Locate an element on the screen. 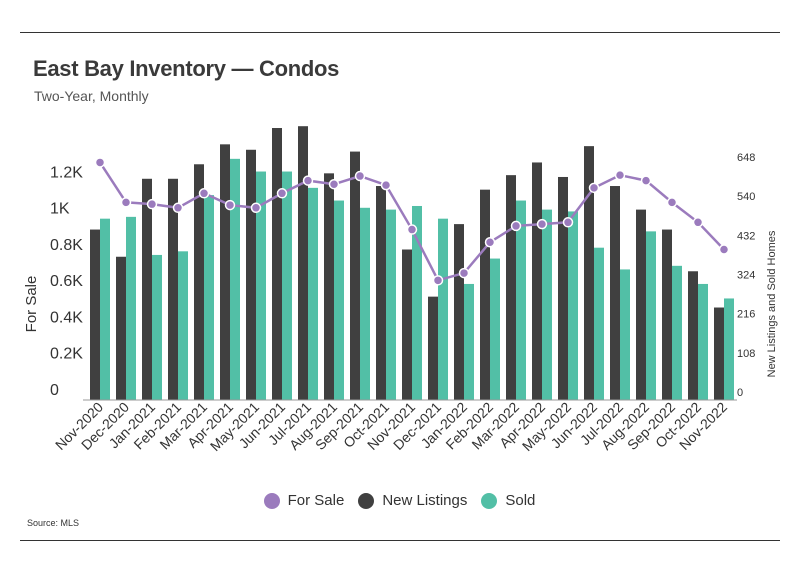  left-axis-ticks: 0 0.2K 0.4K 0.6K 0.8K 1K 1.2K is located at coordinates (66, 281).